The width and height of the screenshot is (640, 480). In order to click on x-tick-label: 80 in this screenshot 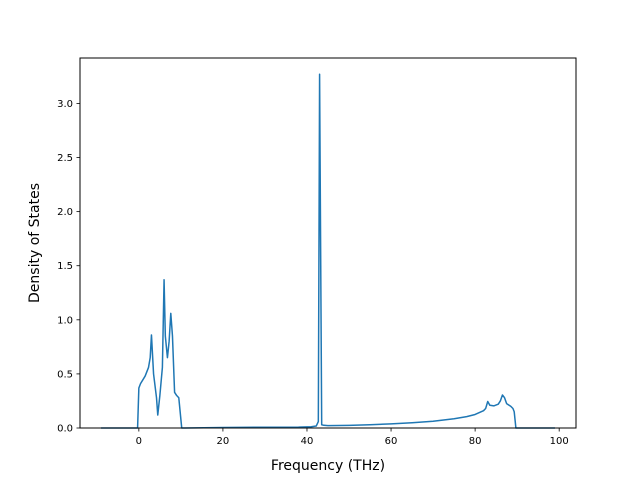, I will do `click(475, 441)`.